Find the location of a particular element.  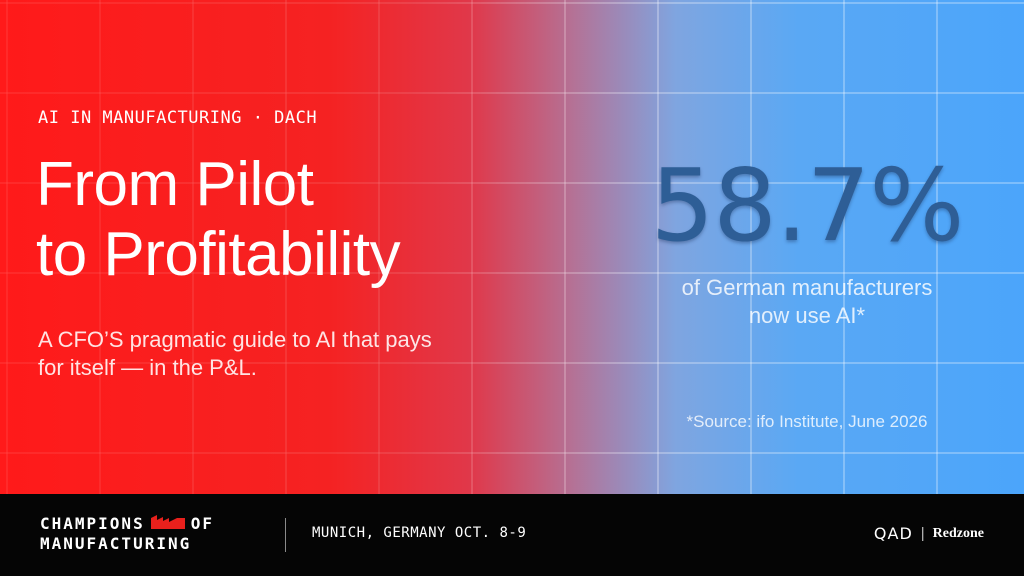

headline: From Pilot to Profitability is located at coordinates (218, 220).